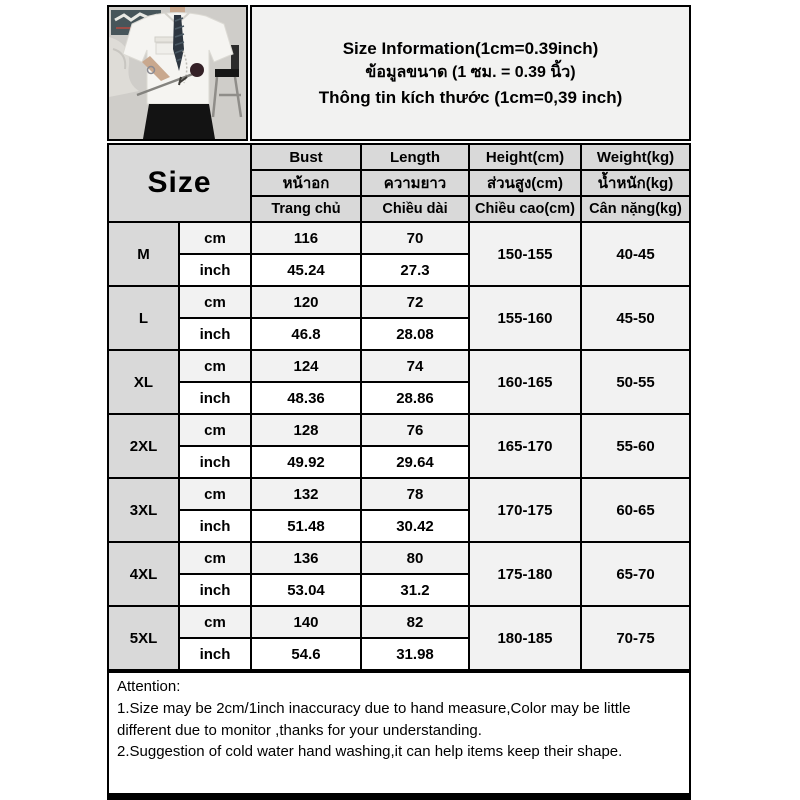  I want to click on length-cm-value: 72, so click(415, 302).